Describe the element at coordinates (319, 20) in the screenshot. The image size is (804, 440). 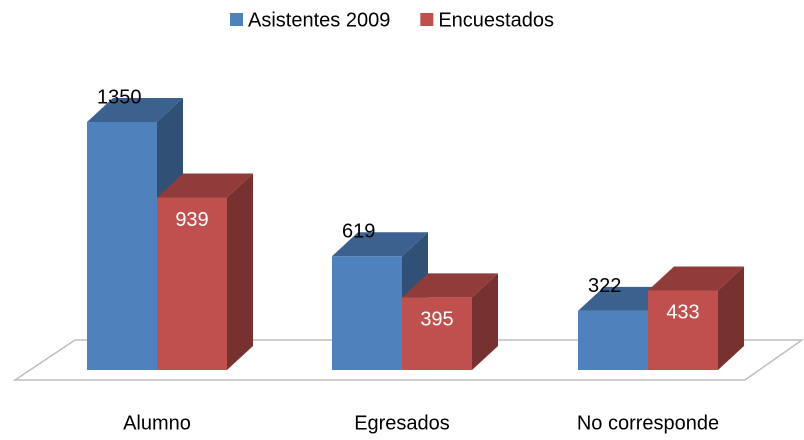
I see `legend-label: Asistentes 2009` at that location.